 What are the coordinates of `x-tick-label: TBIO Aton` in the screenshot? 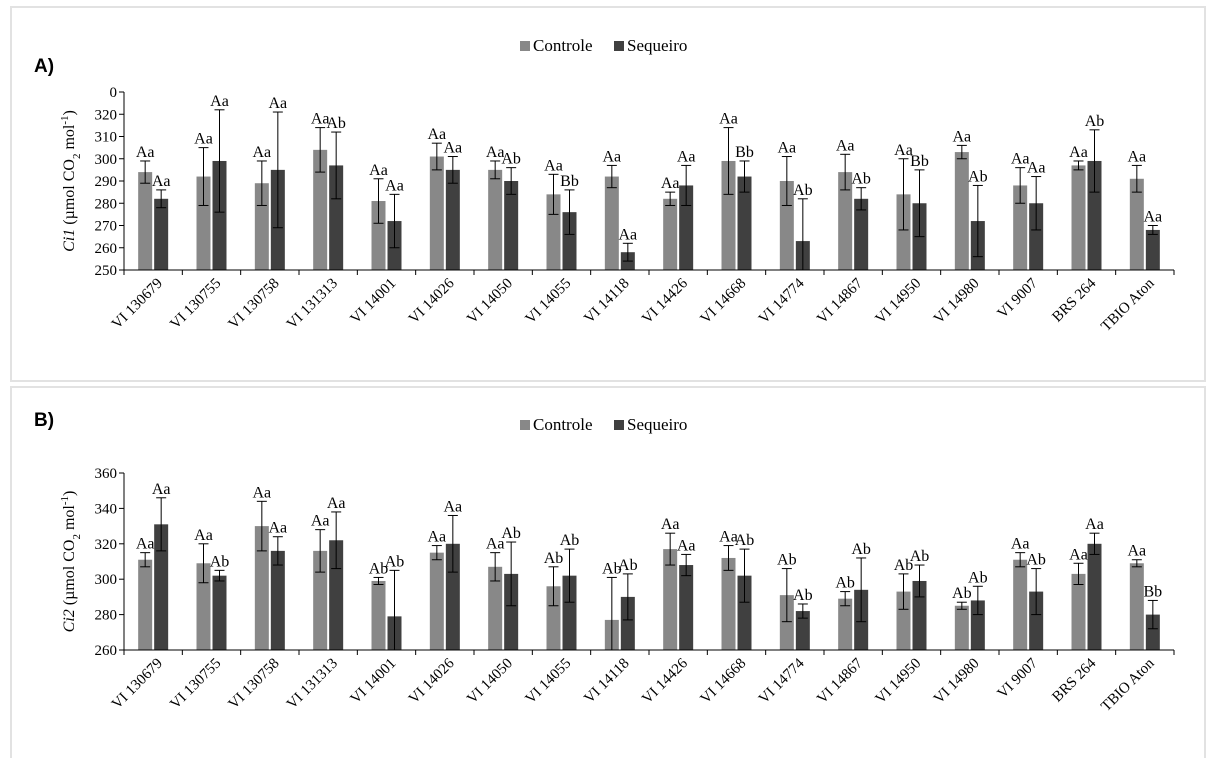 It's located at (1128, 305).